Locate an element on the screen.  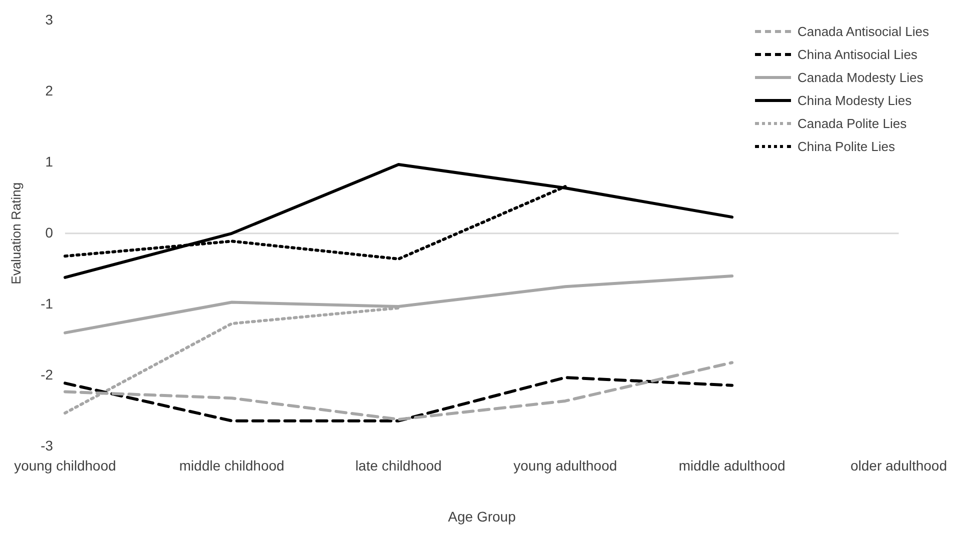
line-series is located at coordinates (399, 399).